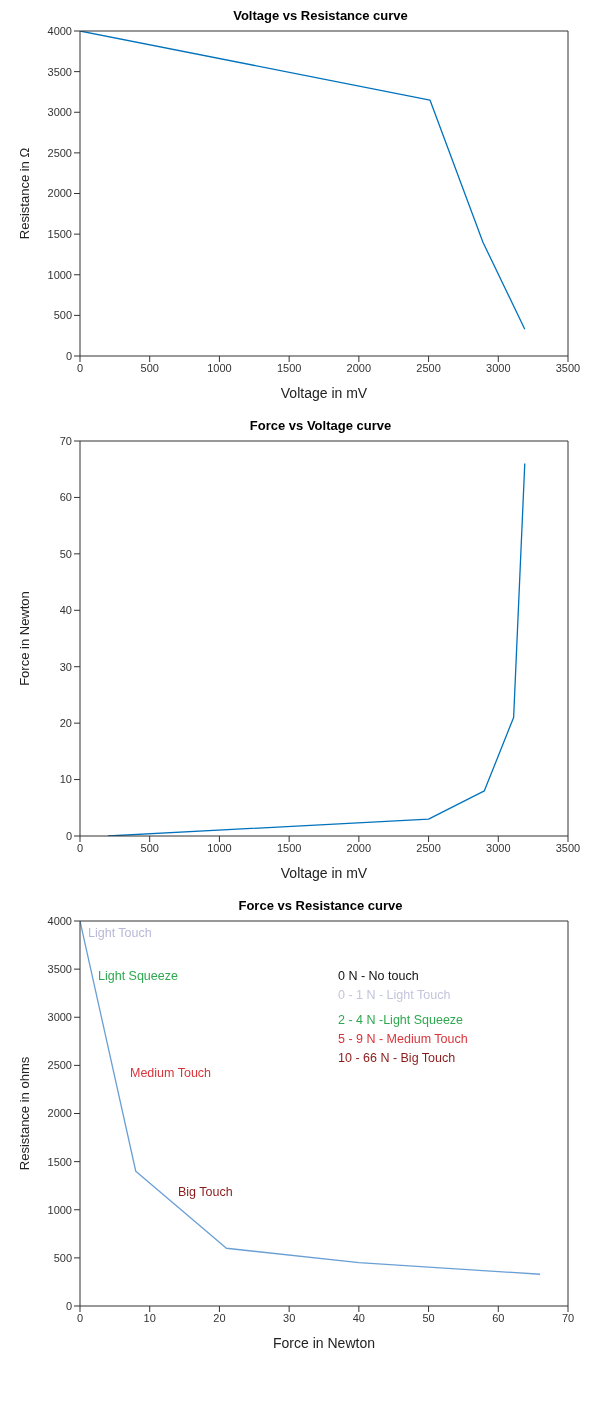 The height and width of the screenshot is (1416, 601). What do you see at coordinates (358, 1317) in the screenshot?
I see `x-tick-label: 40` at bounding box center [358, 1317].